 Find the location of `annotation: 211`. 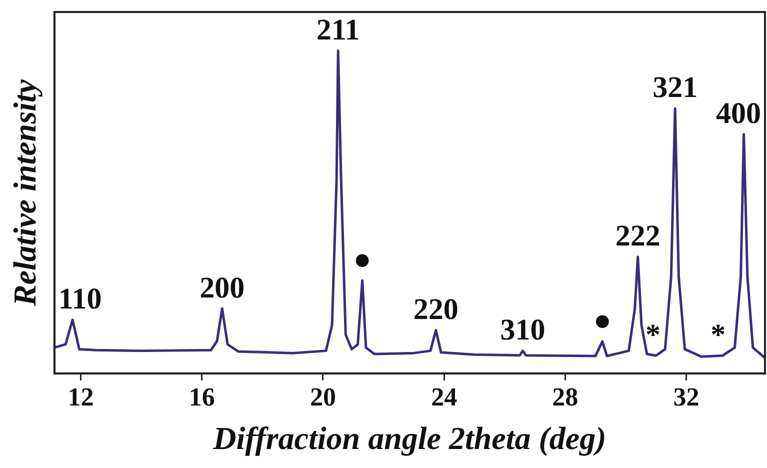

annotation: 211 is located at coordinates (338, 29).